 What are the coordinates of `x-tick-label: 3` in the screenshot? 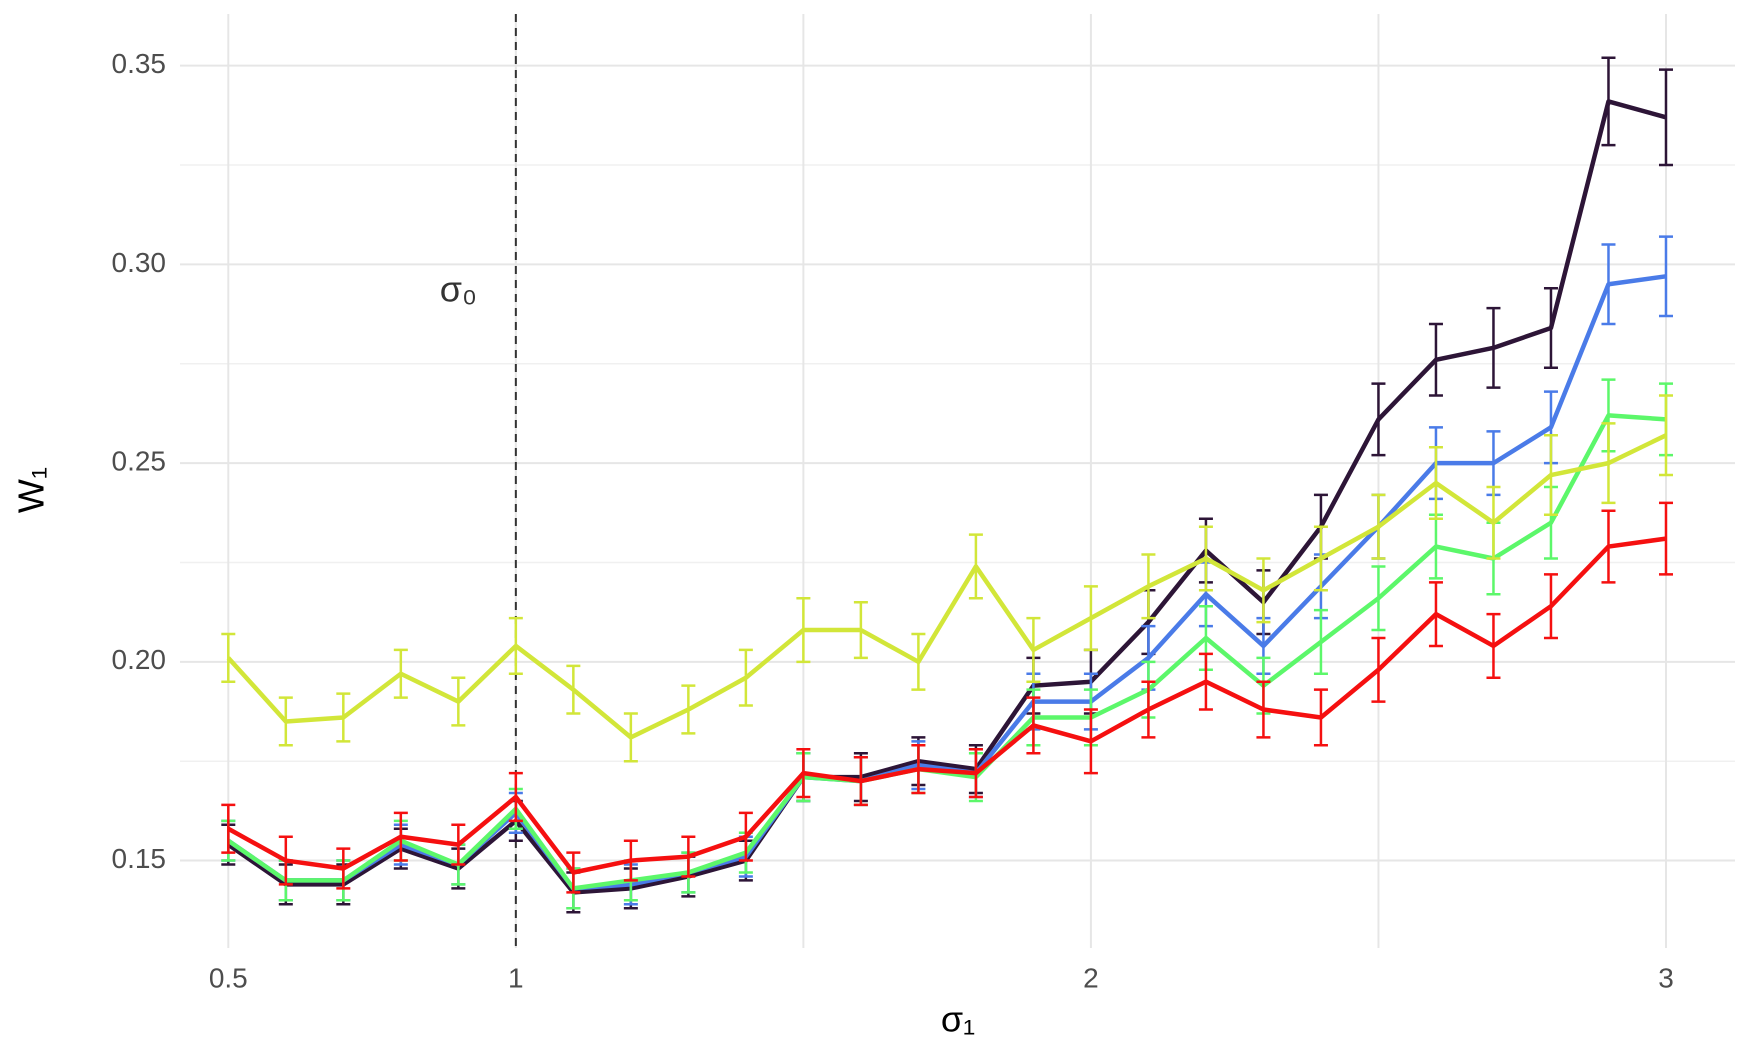 It's located at (1666, 977).